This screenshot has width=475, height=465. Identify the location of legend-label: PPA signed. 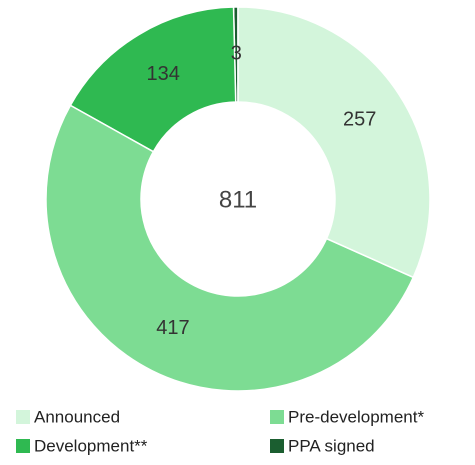
(331, 445).